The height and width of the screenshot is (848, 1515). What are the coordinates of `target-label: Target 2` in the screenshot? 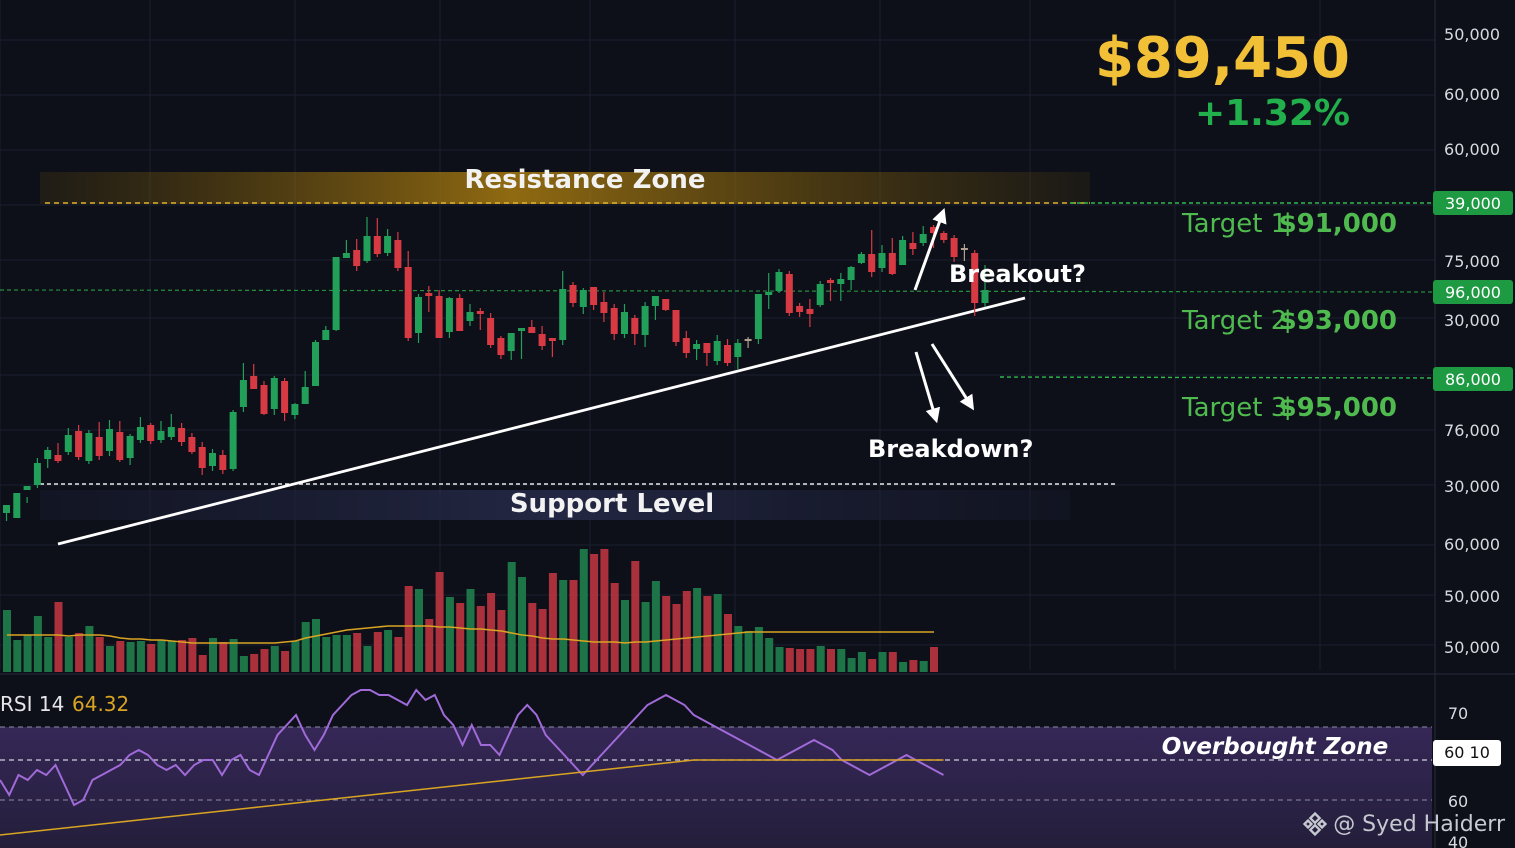 It's located at (1234, 321).